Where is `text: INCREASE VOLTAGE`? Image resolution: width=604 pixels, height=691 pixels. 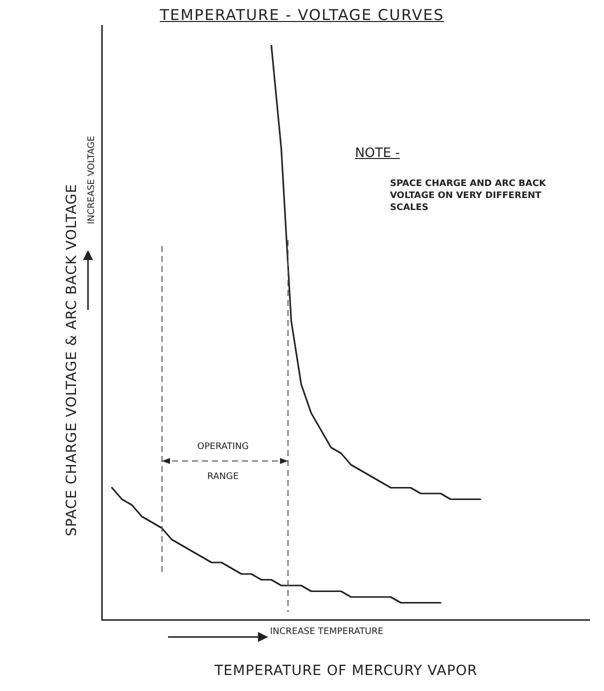
text: INCREASE VOLTAGE is located at coordinates (92, 180).